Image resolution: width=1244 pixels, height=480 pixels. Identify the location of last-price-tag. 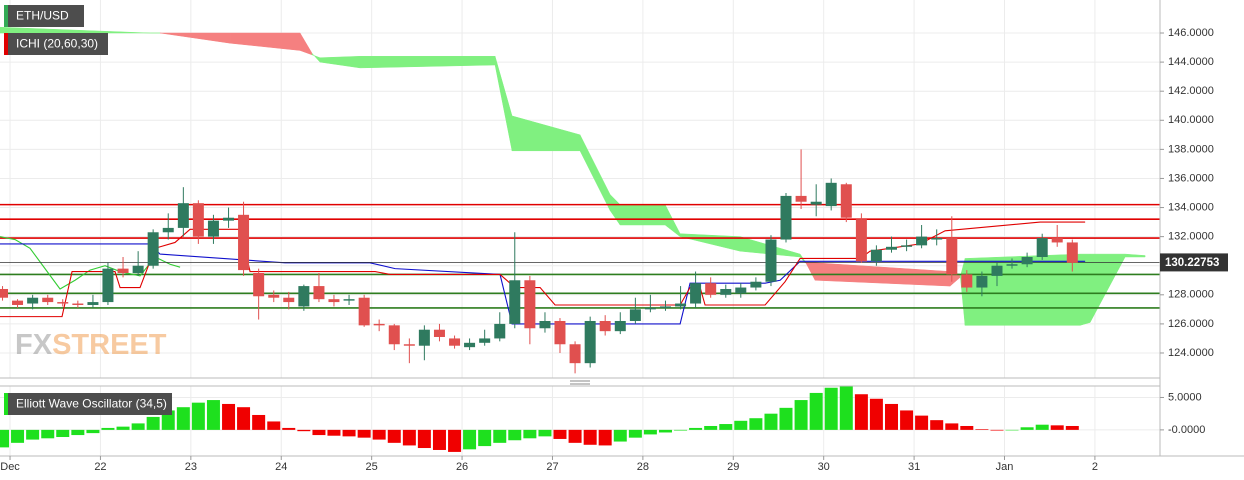
(1194, 262).